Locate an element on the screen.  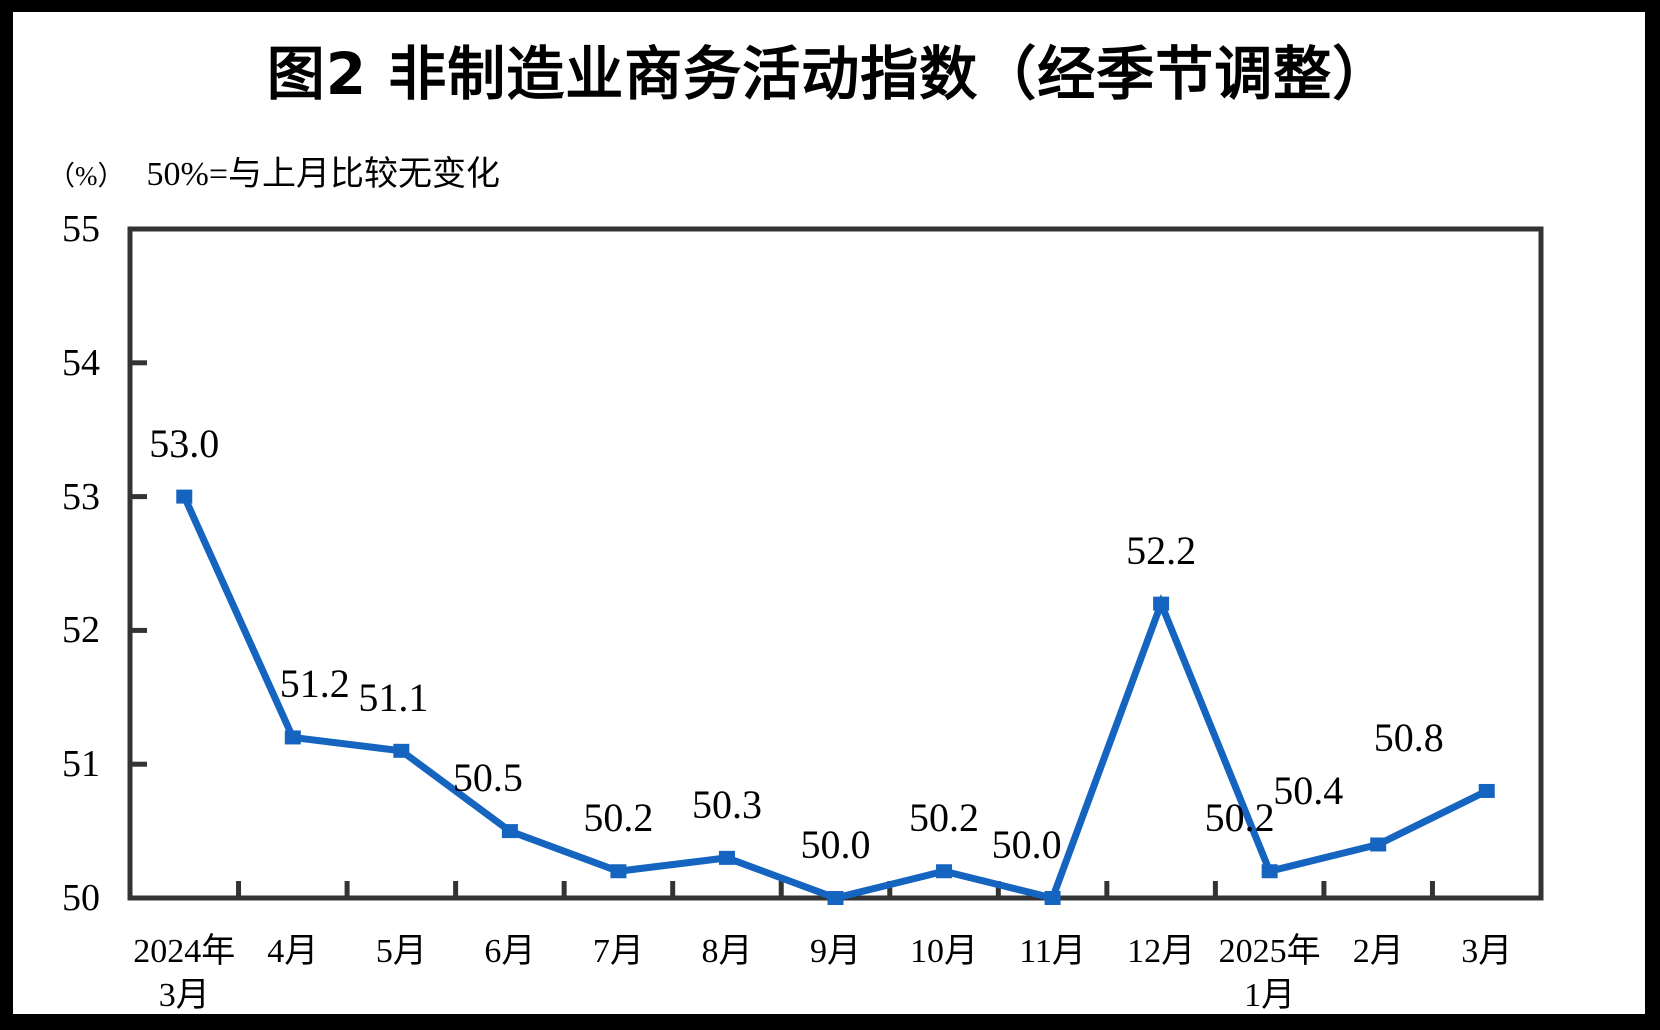
x-axis-tick-label: 2025年 1月 is located at coordinates (1269, 973).